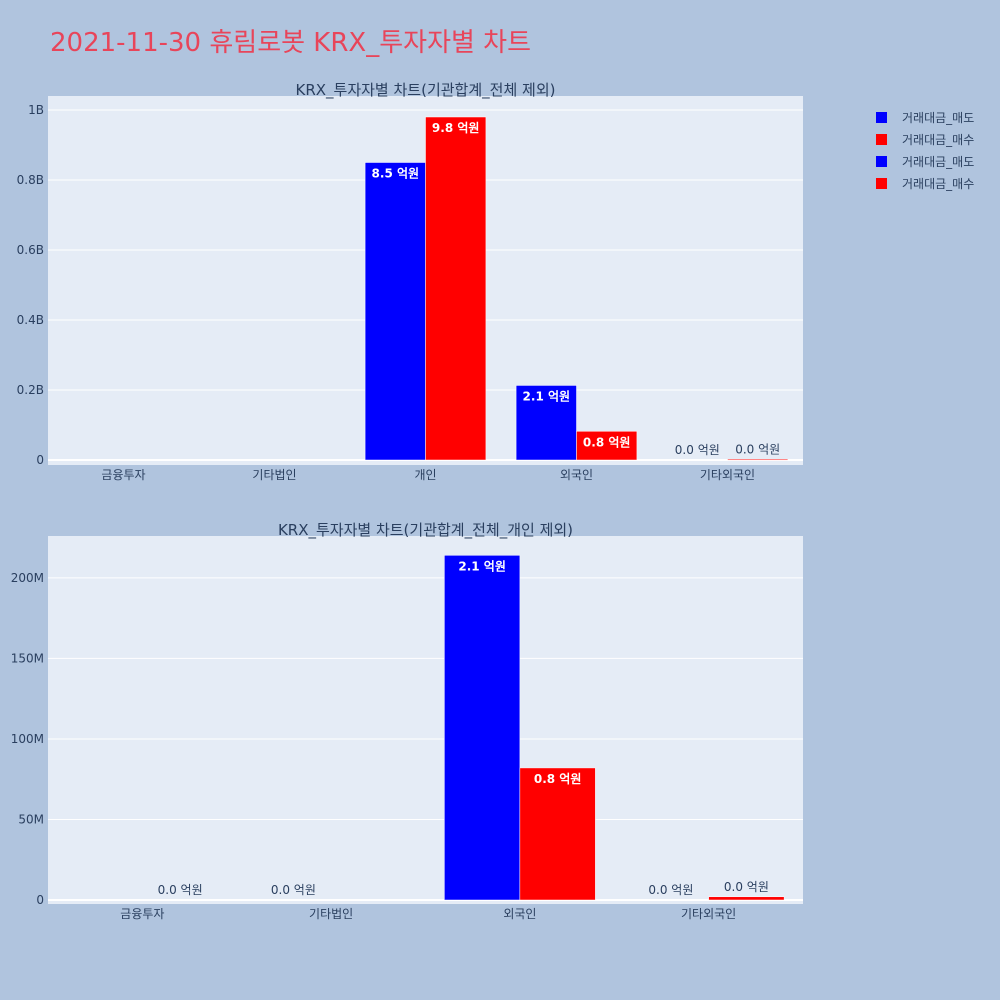  Describe the element at coordinates (27, 578) in the screenshot. I see `y-tick-label: 200M` at that location.